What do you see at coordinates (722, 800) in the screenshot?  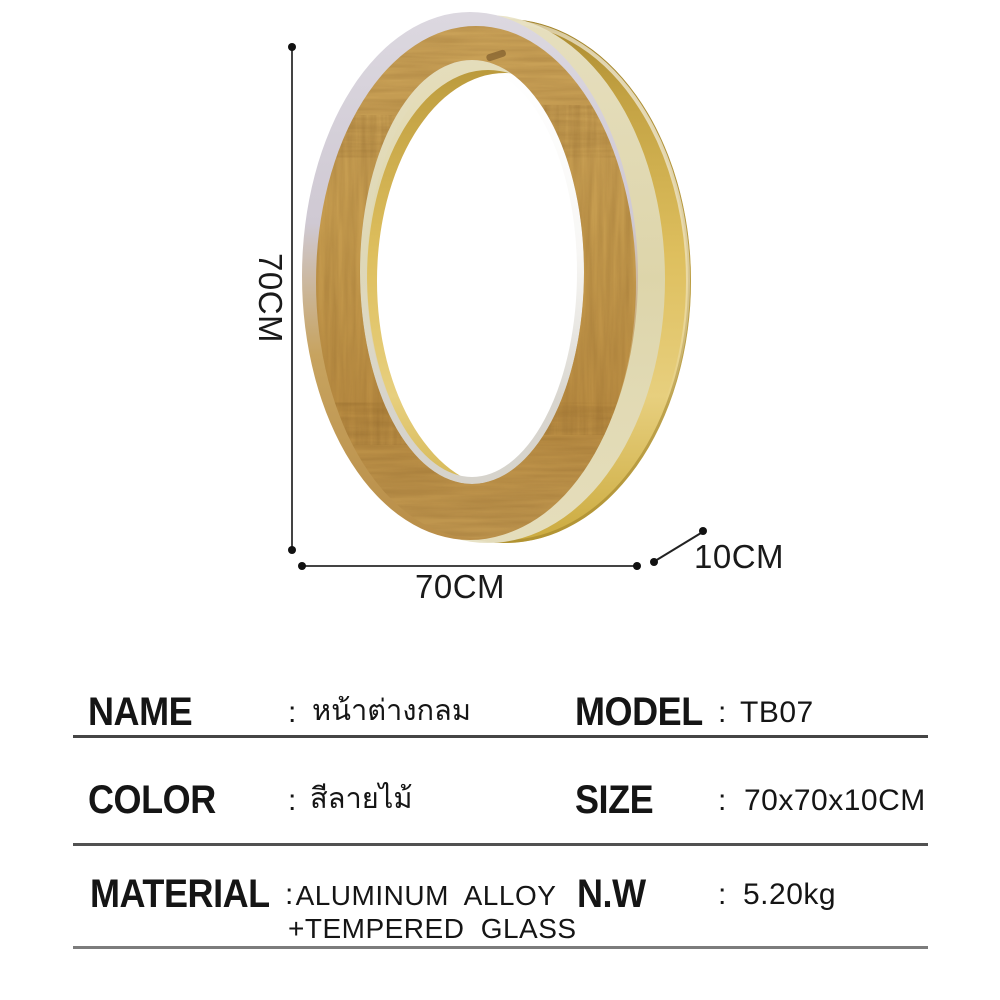 I see `size-colon: :` at bounding box center [722, 800].